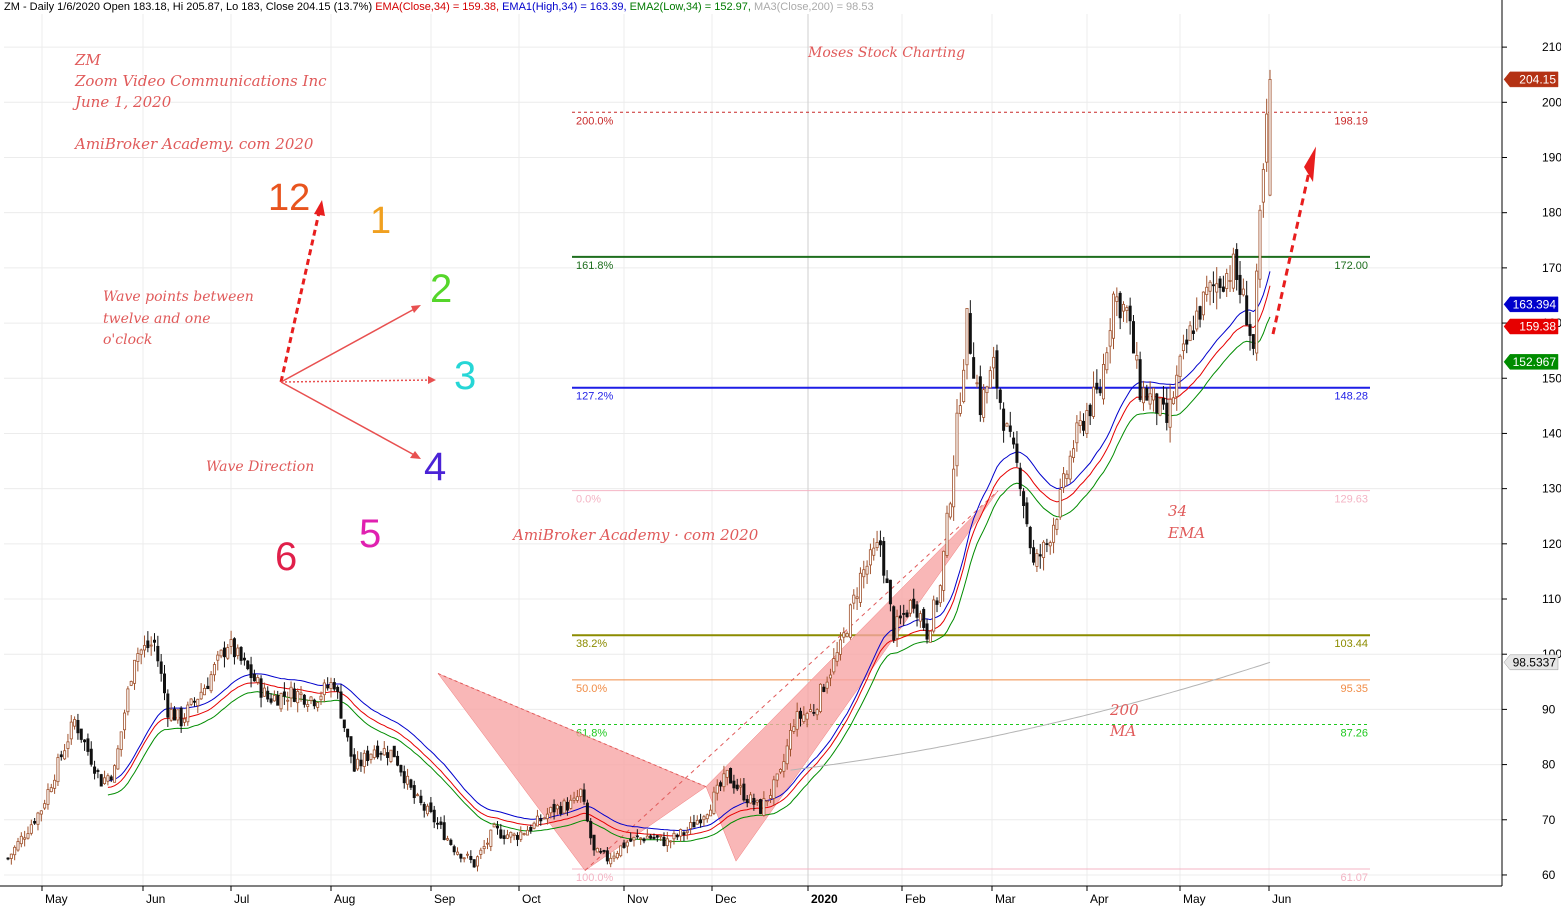  What do you see at coordinates (637, 899) in the screenshot?
I see `x-tick-label: Nov` at bounding box center [637, 899].